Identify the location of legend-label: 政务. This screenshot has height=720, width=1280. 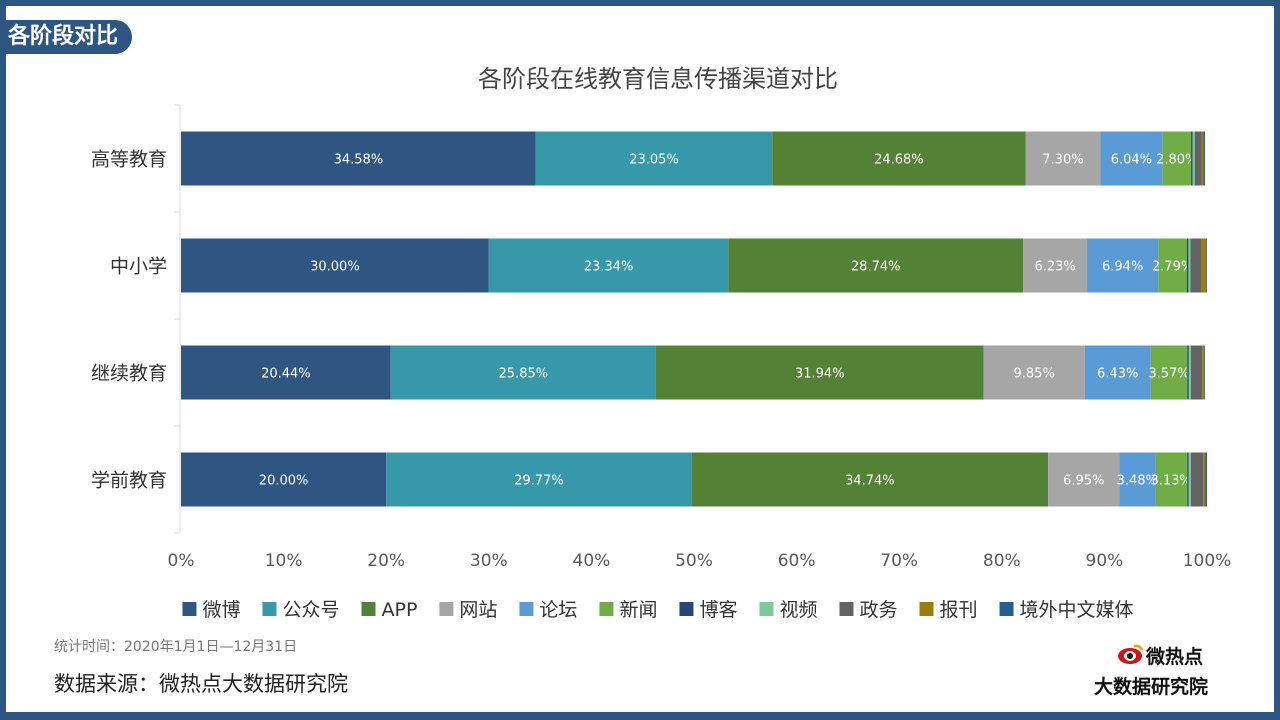
(878, 610).